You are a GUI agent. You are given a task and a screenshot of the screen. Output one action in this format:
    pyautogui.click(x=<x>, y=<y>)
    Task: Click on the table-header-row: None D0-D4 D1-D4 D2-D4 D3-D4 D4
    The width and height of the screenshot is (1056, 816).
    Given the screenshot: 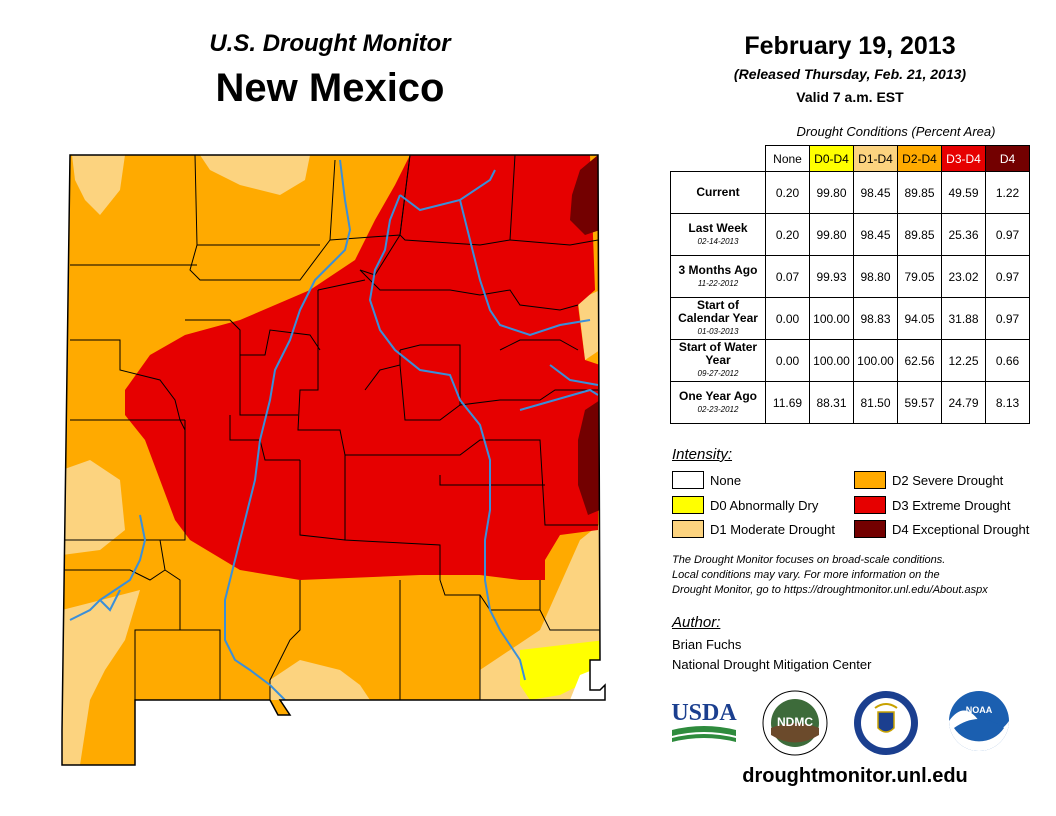 What is the action you would take?
    pyautogui.click(x=850, y=158)
    